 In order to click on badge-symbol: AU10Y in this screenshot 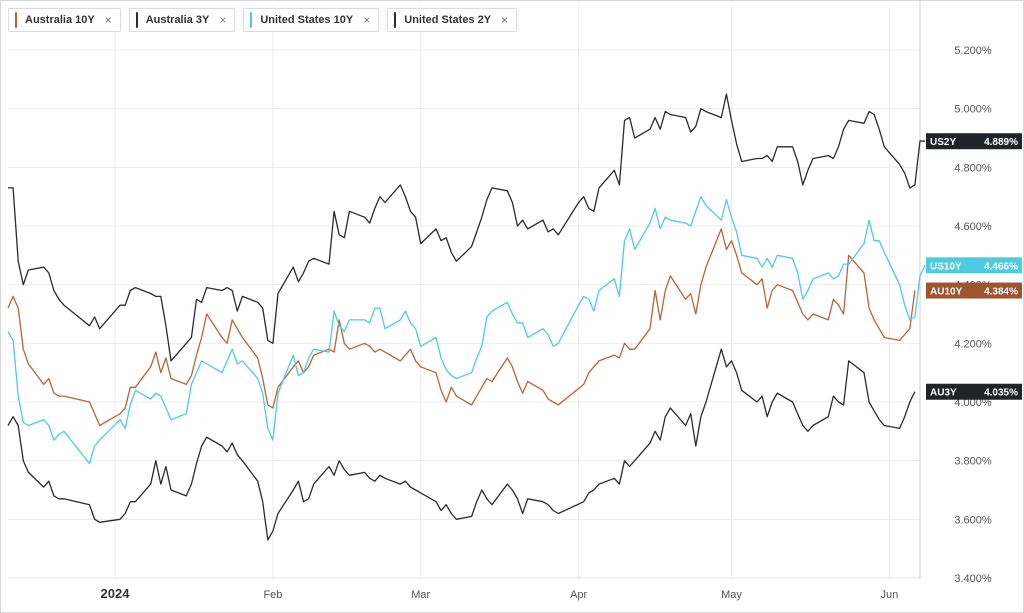, I will do `click(946, 292)`.